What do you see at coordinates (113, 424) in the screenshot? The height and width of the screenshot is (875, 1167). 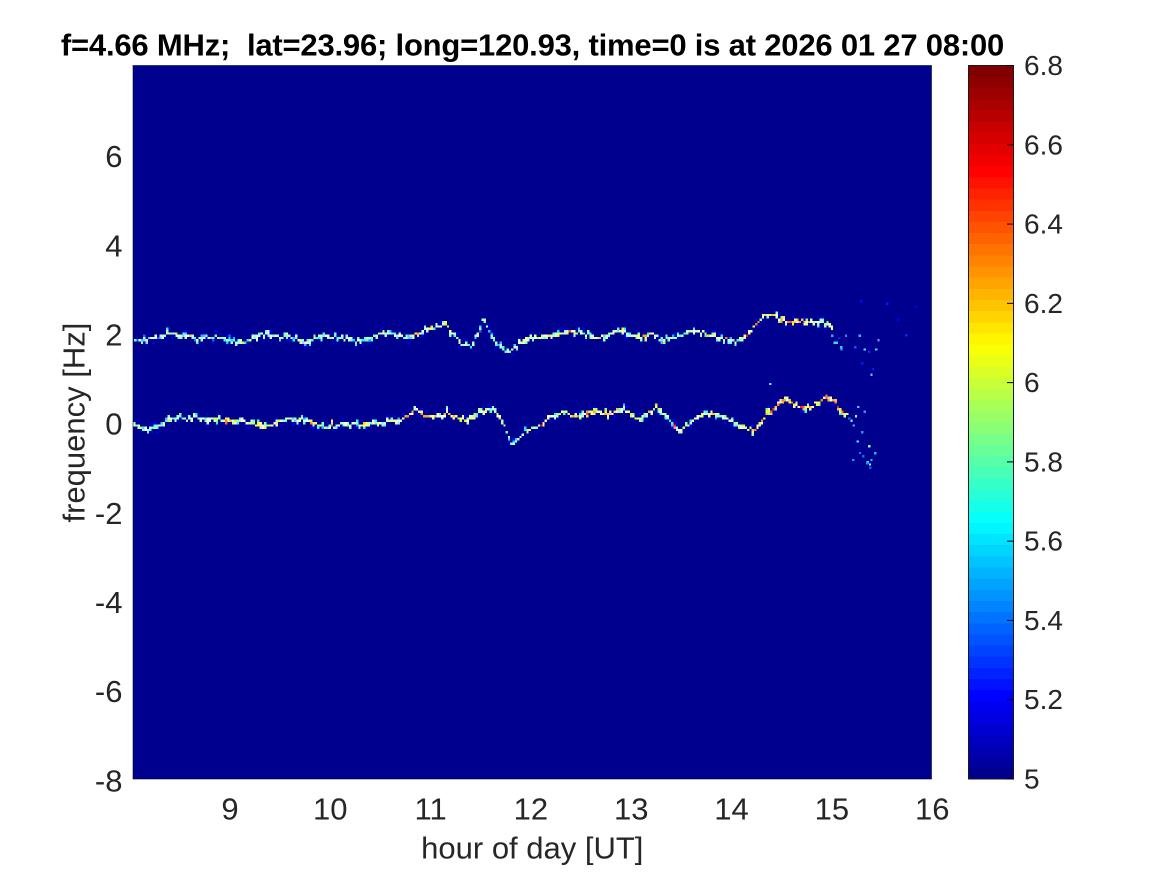 I see `svg-text: 0` at bounding box center [113, 424].